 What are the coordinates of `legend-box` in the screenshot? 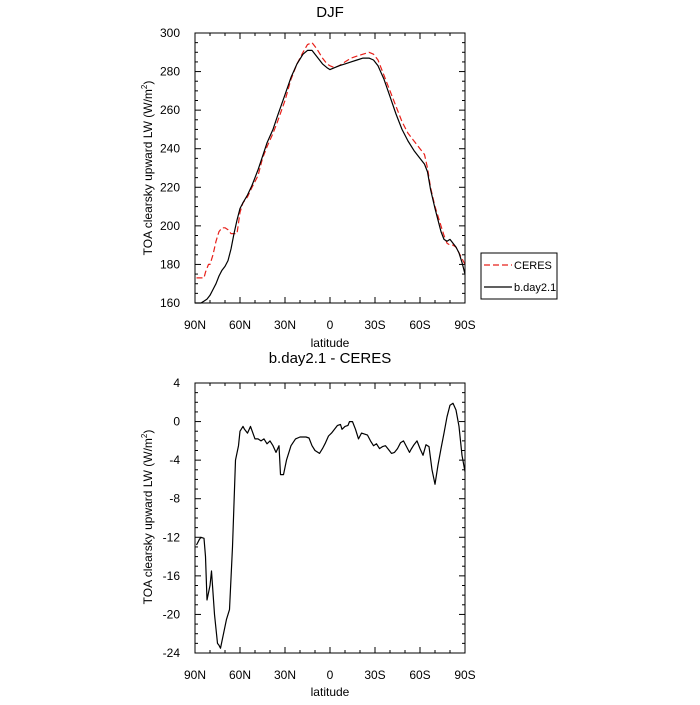 It's located at (519, 276).